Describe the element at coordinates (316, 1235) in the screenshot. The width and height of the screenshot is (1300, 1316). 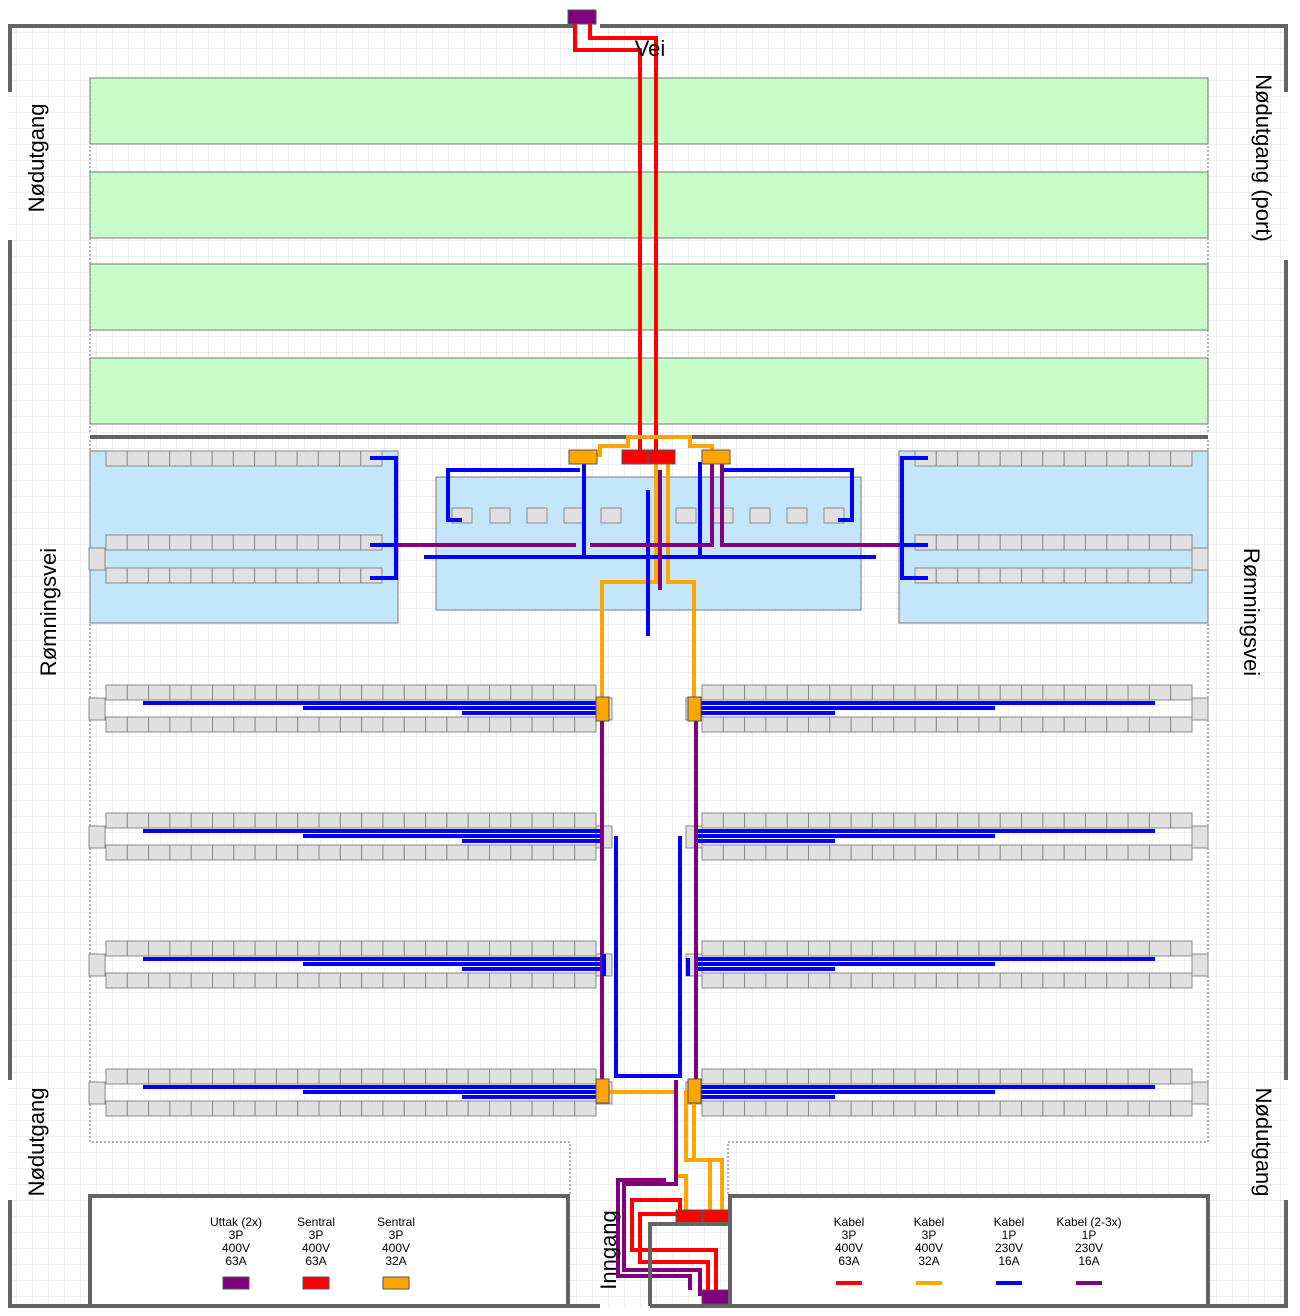
I see `legend-text: 3P` at that location.